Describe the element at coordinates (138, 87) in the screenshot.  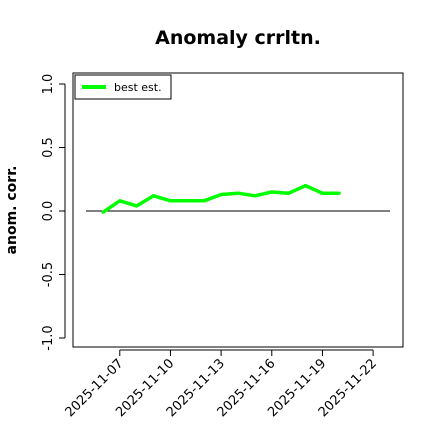
I see `legend-label: best est.` at that location.